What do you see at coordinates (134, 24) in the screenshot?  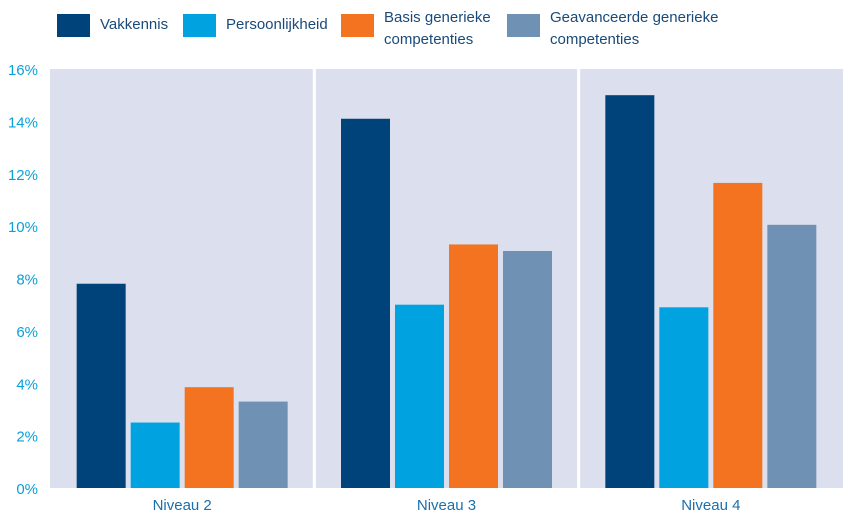 I see `legend-label-vakkennis: Vakkennis` at bounding box center [134, 24].